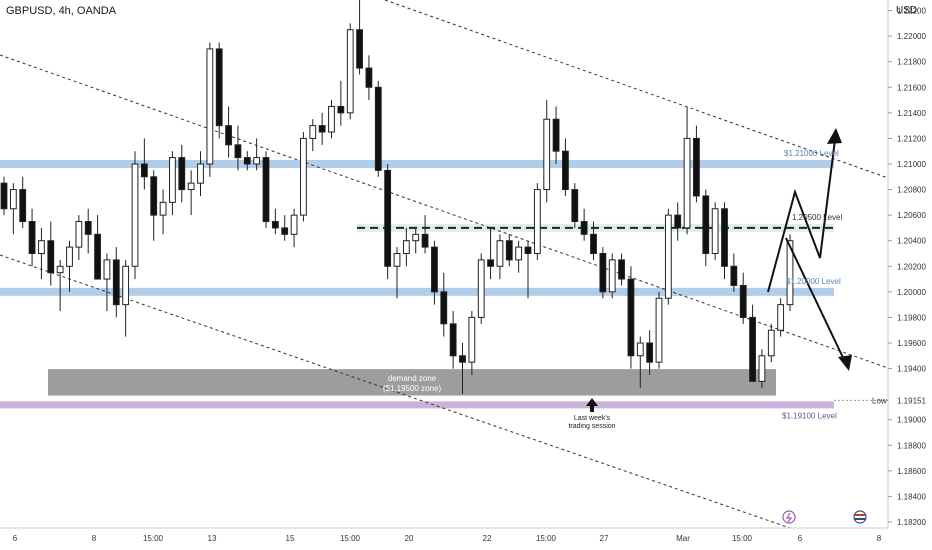 This screenshot has height=550, width=932. What do you see at coordinates (412, 378) in the screenshot?
I see `zone-label-title: demand zone` at bounding box center [412, 378].